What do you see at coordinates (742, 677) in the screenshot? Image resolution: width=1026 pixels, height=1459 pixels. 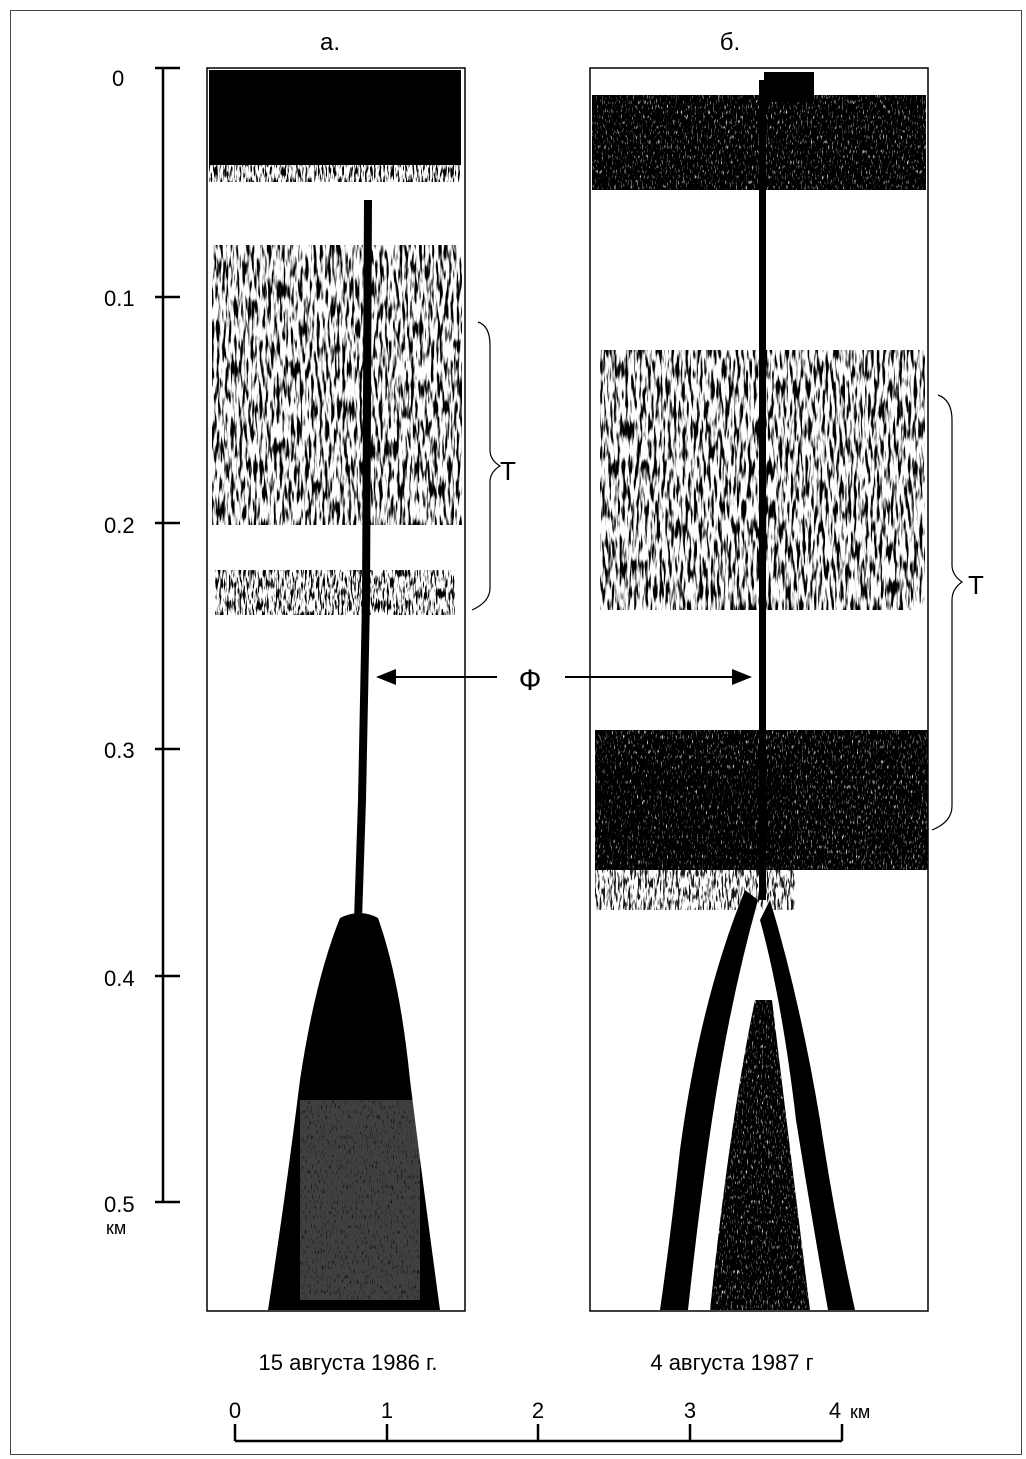 I see `arrow-right-head` at bounding box center [742, 677].